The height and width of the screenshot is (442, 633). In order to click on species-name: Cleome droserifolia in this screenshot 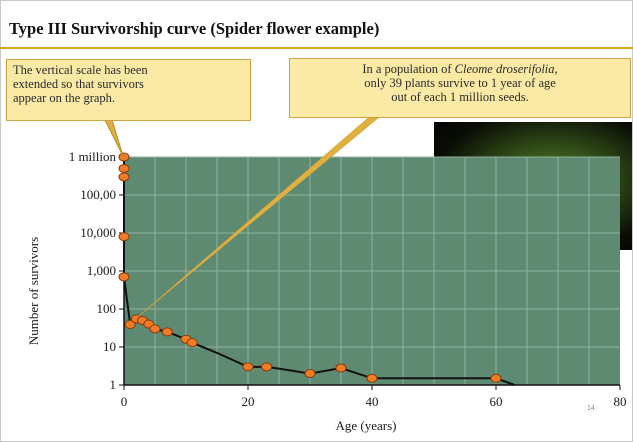, I will do `click(504, 69)`.